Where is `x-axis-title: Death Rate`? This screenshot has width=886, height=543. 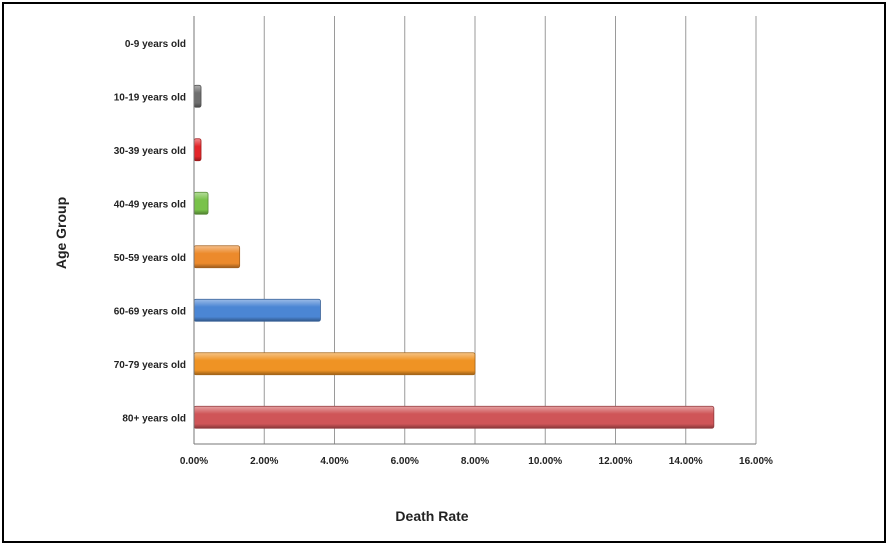 x-axis-title: Death Rate is located at coordinates (431, 516).